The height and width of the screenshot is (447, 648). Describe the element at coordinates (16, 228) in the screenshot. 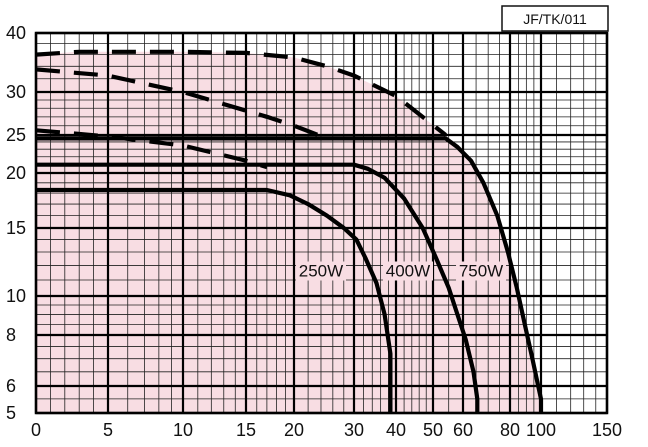

I see `y-tick-label: 15` at that location.